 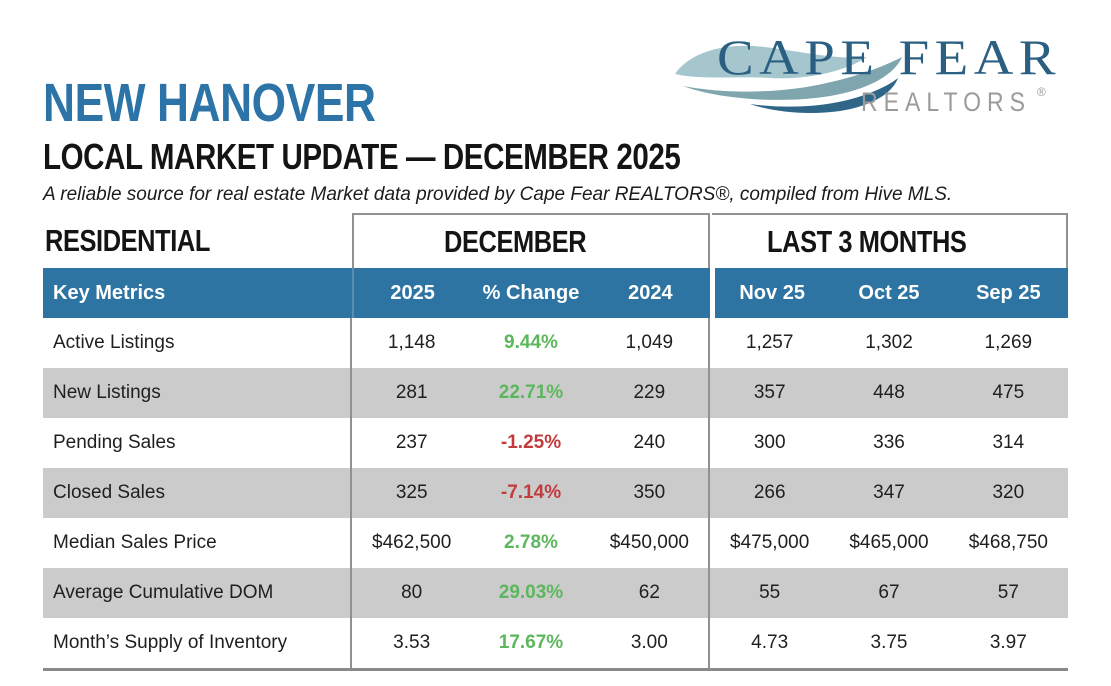 What do you see at coordinates (889, 542) in the screenshot?
I see `value-oct-25: $465,000` at bounding box center [889, 542].